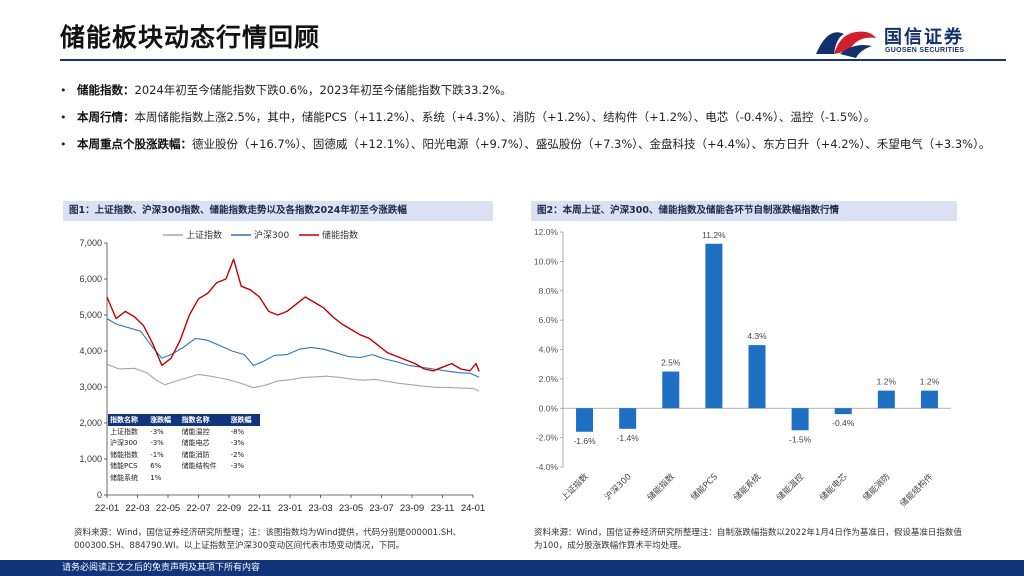  What do you see at coordinates (575, 487) in the screenshot?
I see `category-label: 上证指数` at bounding box center [575, 487].